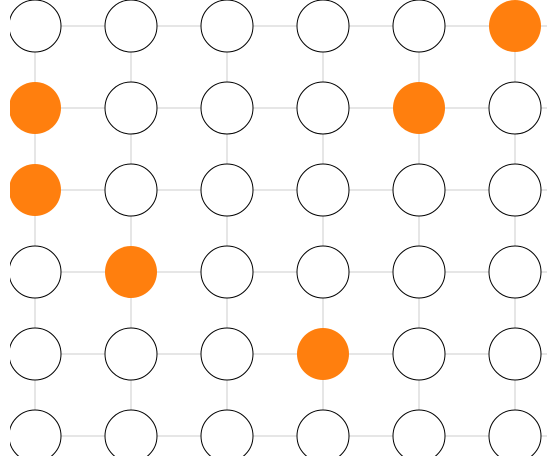  Describe the element at coordinates (227, 354) in the screenshot. I see `cell-empty-r5-c3` at that location.